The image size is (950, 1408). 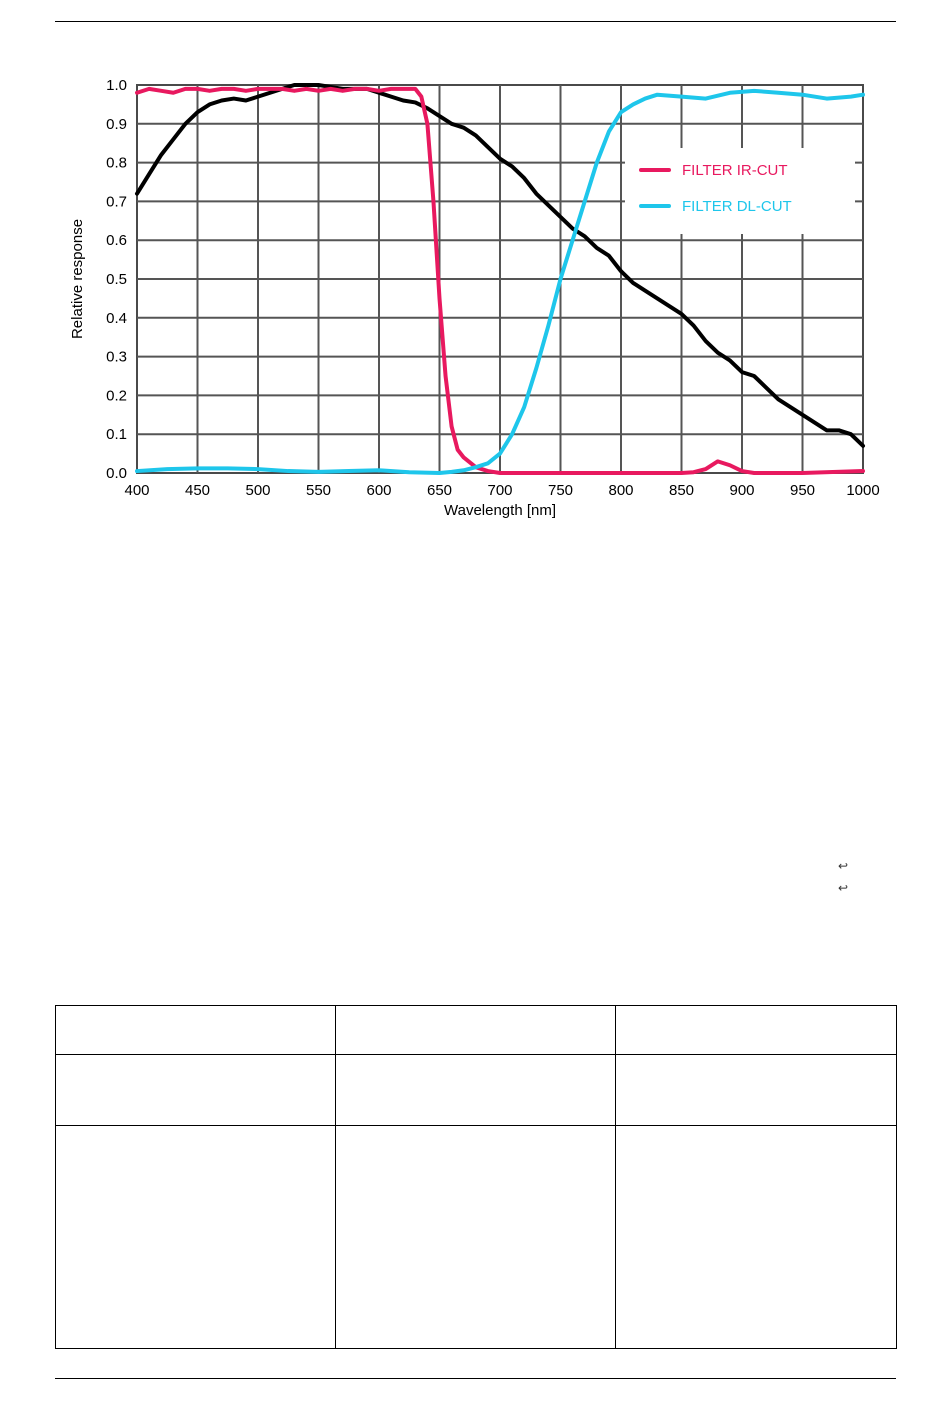 I want to click on y-tick-label: 0.4, so click(x=116, y=318).